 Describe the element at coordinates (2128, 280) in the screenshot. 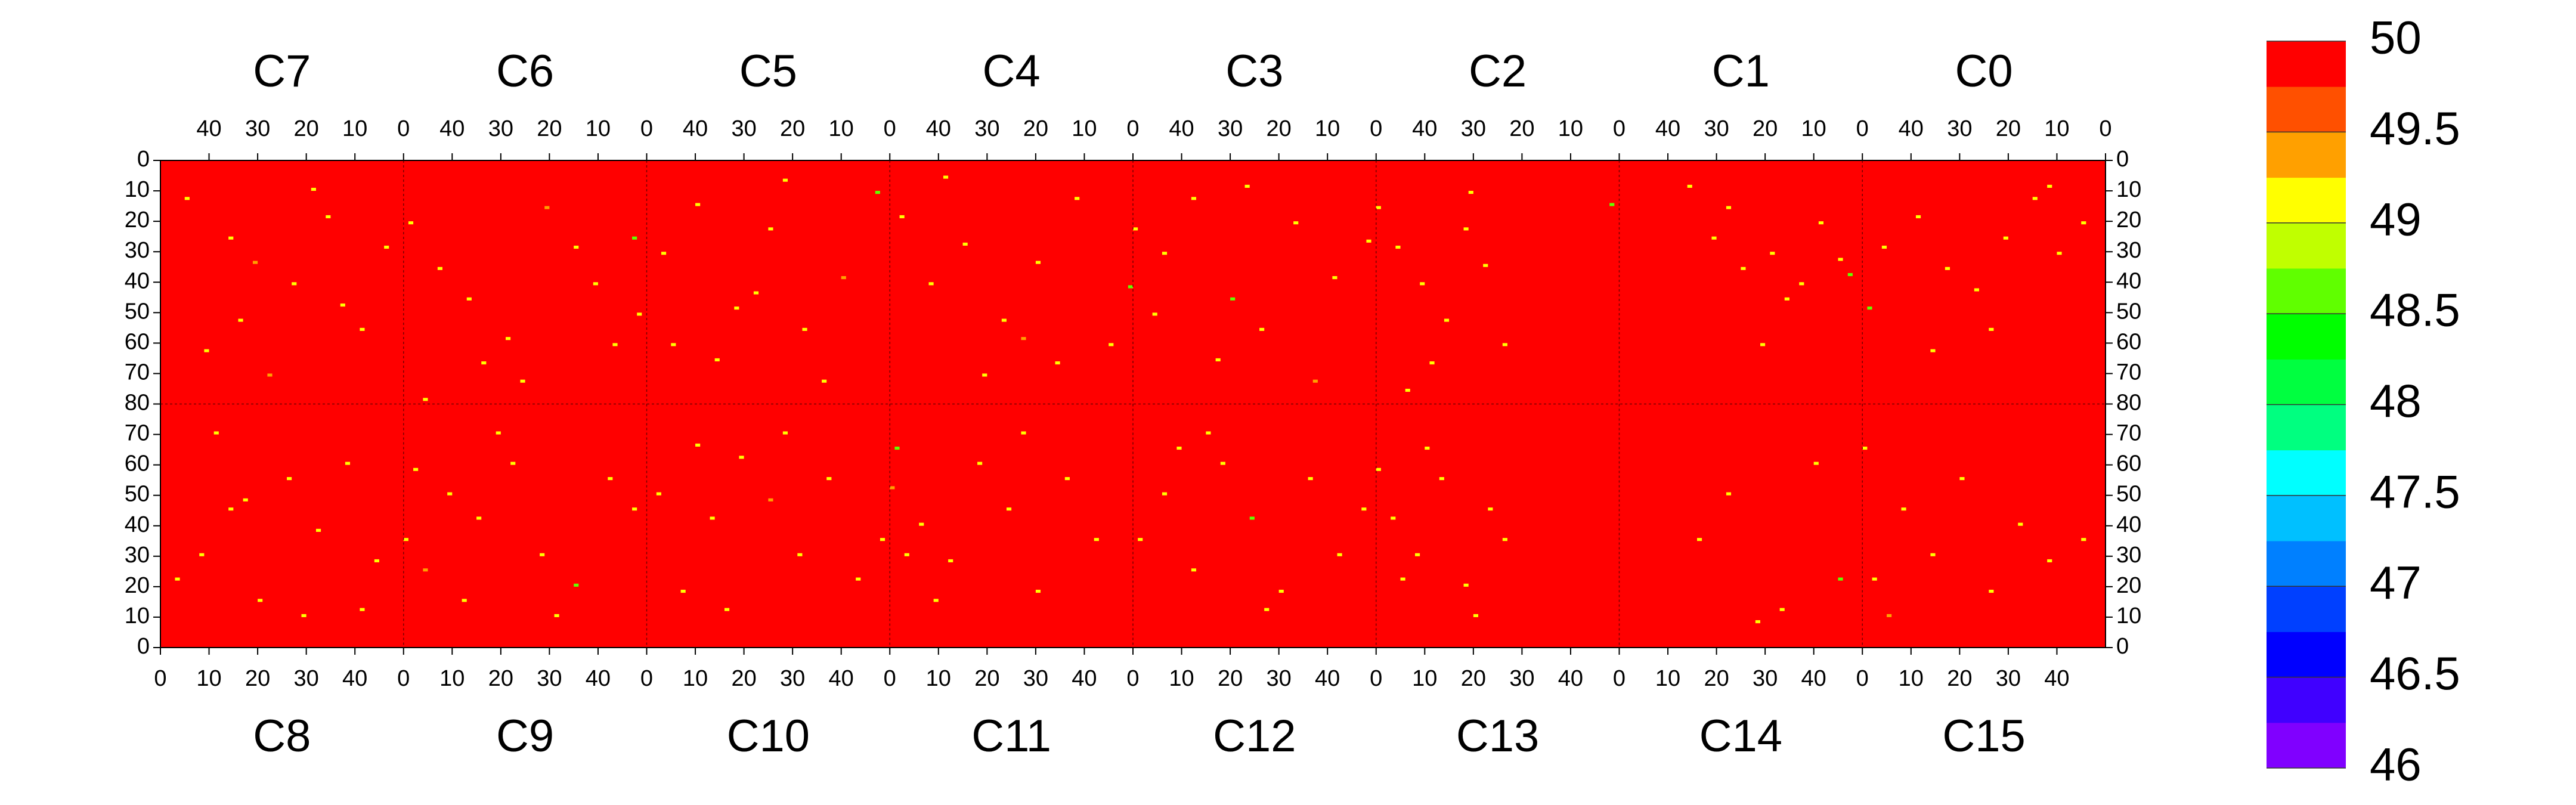

I see `y-tick-label: 40` at that location.